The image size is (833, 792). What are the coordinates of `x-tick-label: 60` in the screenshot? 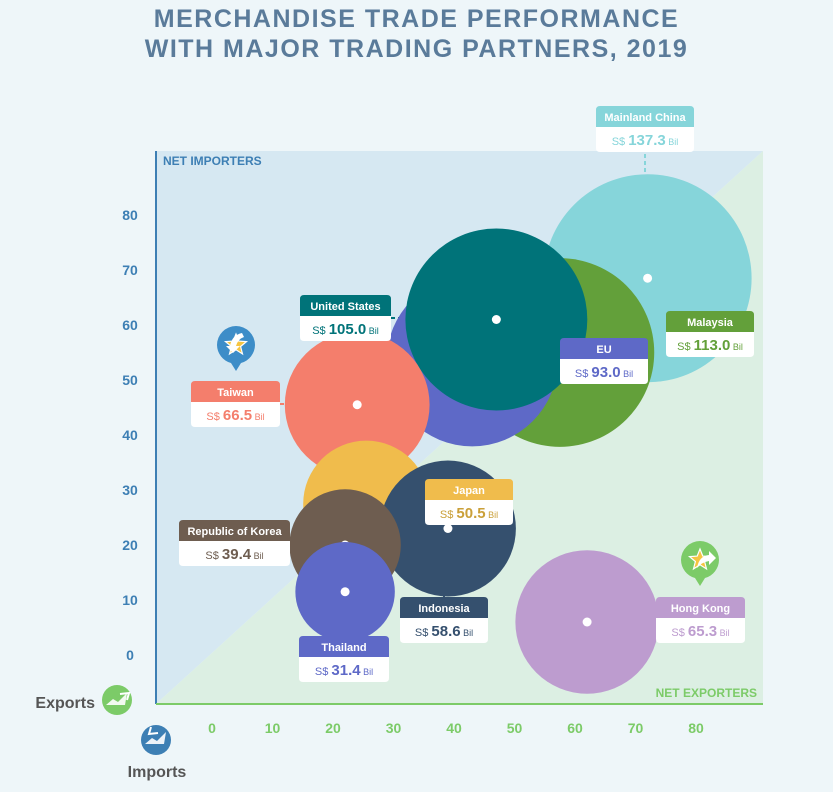 It's located at (575, 728).